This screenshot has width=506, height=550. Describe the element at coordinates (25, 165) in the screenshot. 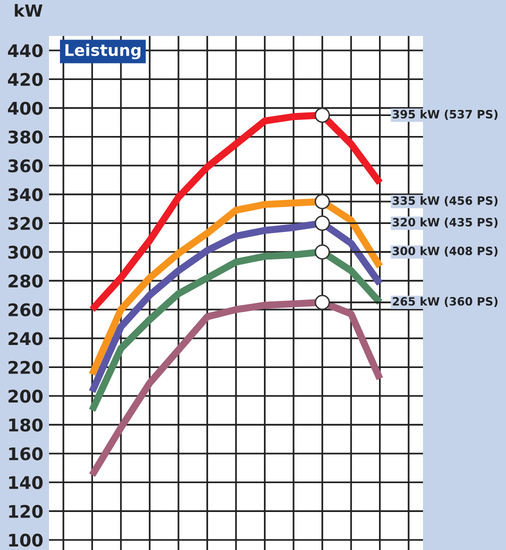

I see `y-tick-label: 360` at that location.